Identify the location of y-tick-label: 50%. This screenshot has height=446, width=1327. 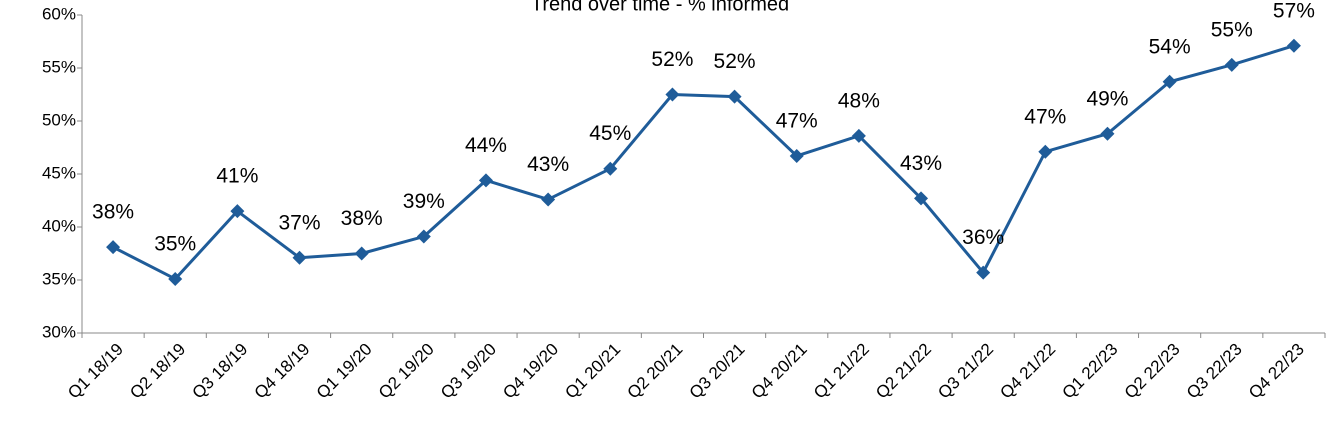
(59, 119).